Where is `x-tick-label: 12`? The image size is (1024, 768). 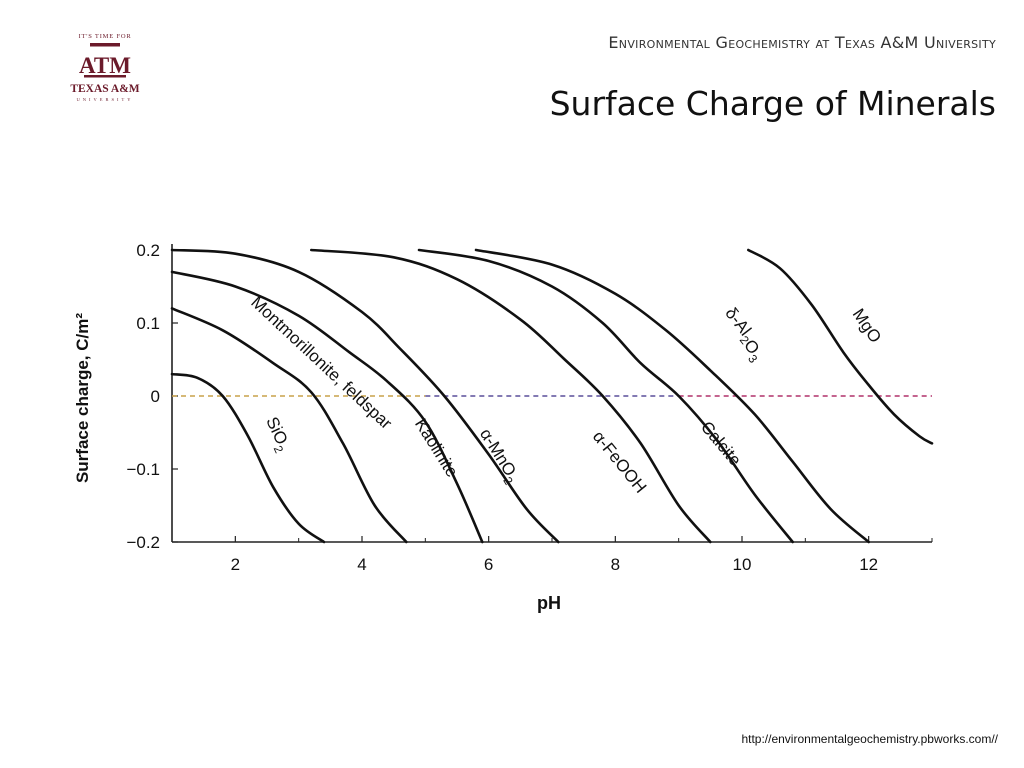
x-tick-label: 12 is located at coordinates (868, 564).